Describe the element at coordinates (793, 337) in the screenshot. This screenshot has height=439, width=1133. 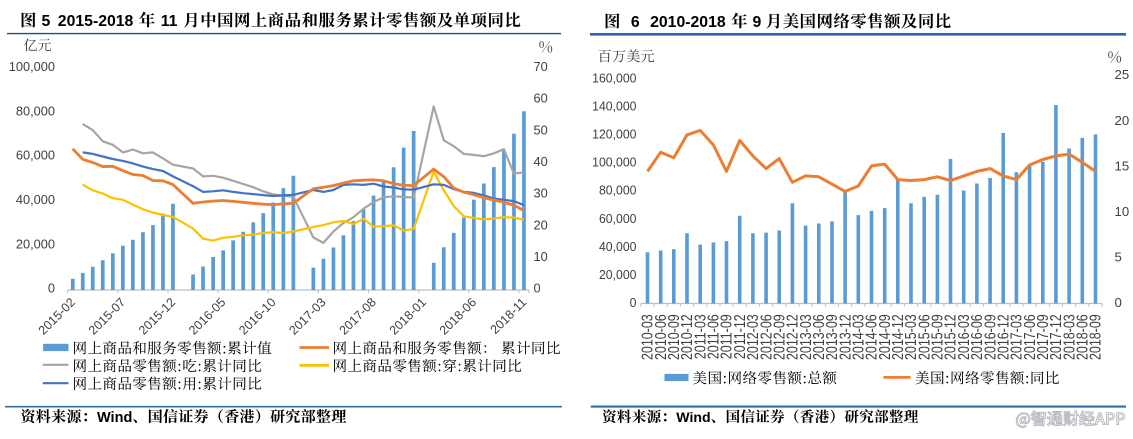
I see `svg-text: 2012-12` at that location.